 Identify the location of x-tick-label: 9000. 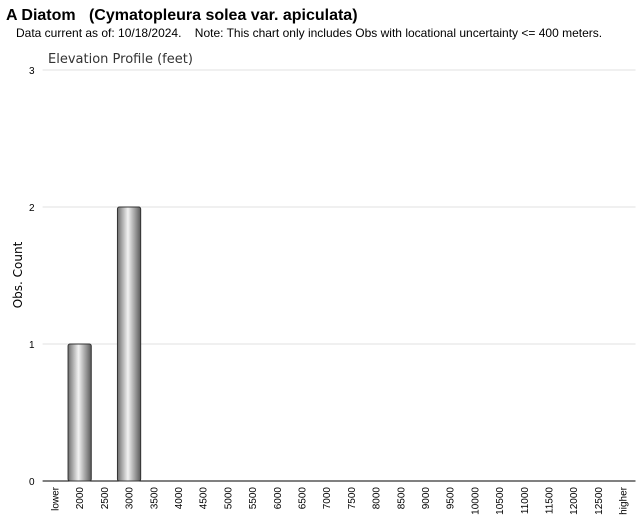
(426, 498).